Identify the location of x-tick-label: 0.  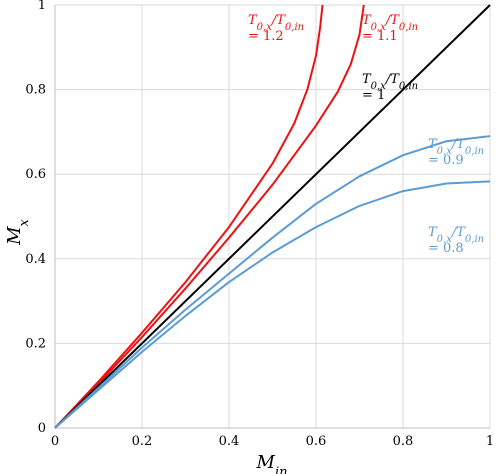
(55, 441).